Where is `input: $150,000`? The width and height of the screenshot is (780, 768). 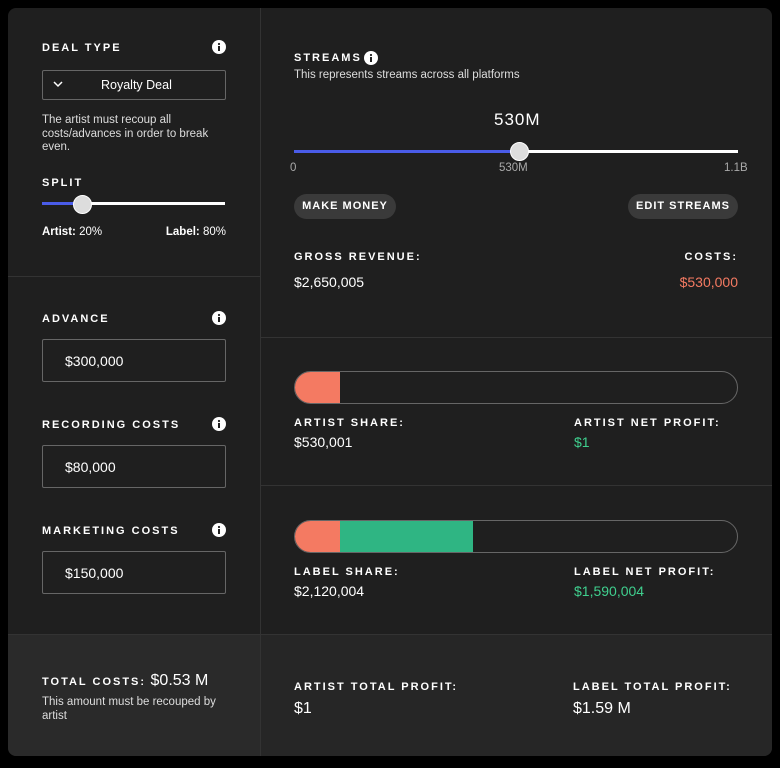
input: $150,000 is located at coordinates (134, 572).